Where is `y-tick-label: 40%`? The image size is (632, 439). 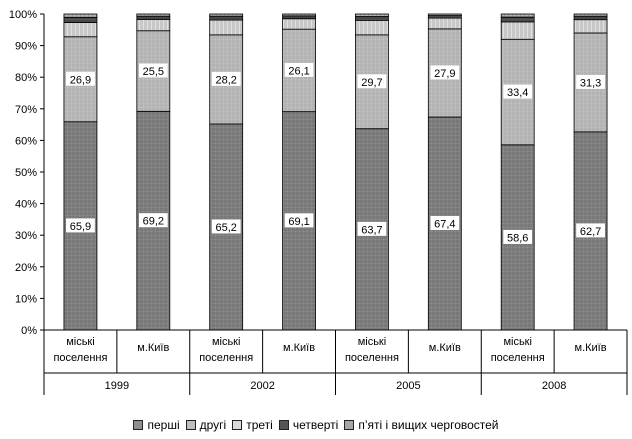
y-tick-label: 40% is located at coordinates (26, 205).